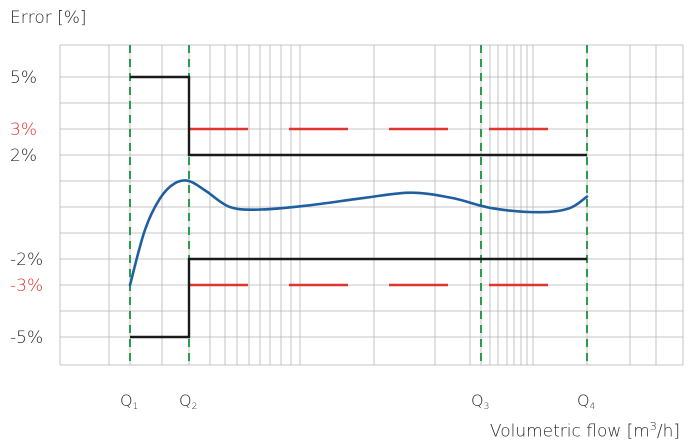 The width and height of the screenshot is (690, 448). What do you see at coordinates (48, 18) in the screenshot?
I see `y-axis-title: Error [%]` at bounding box center [48, 18].